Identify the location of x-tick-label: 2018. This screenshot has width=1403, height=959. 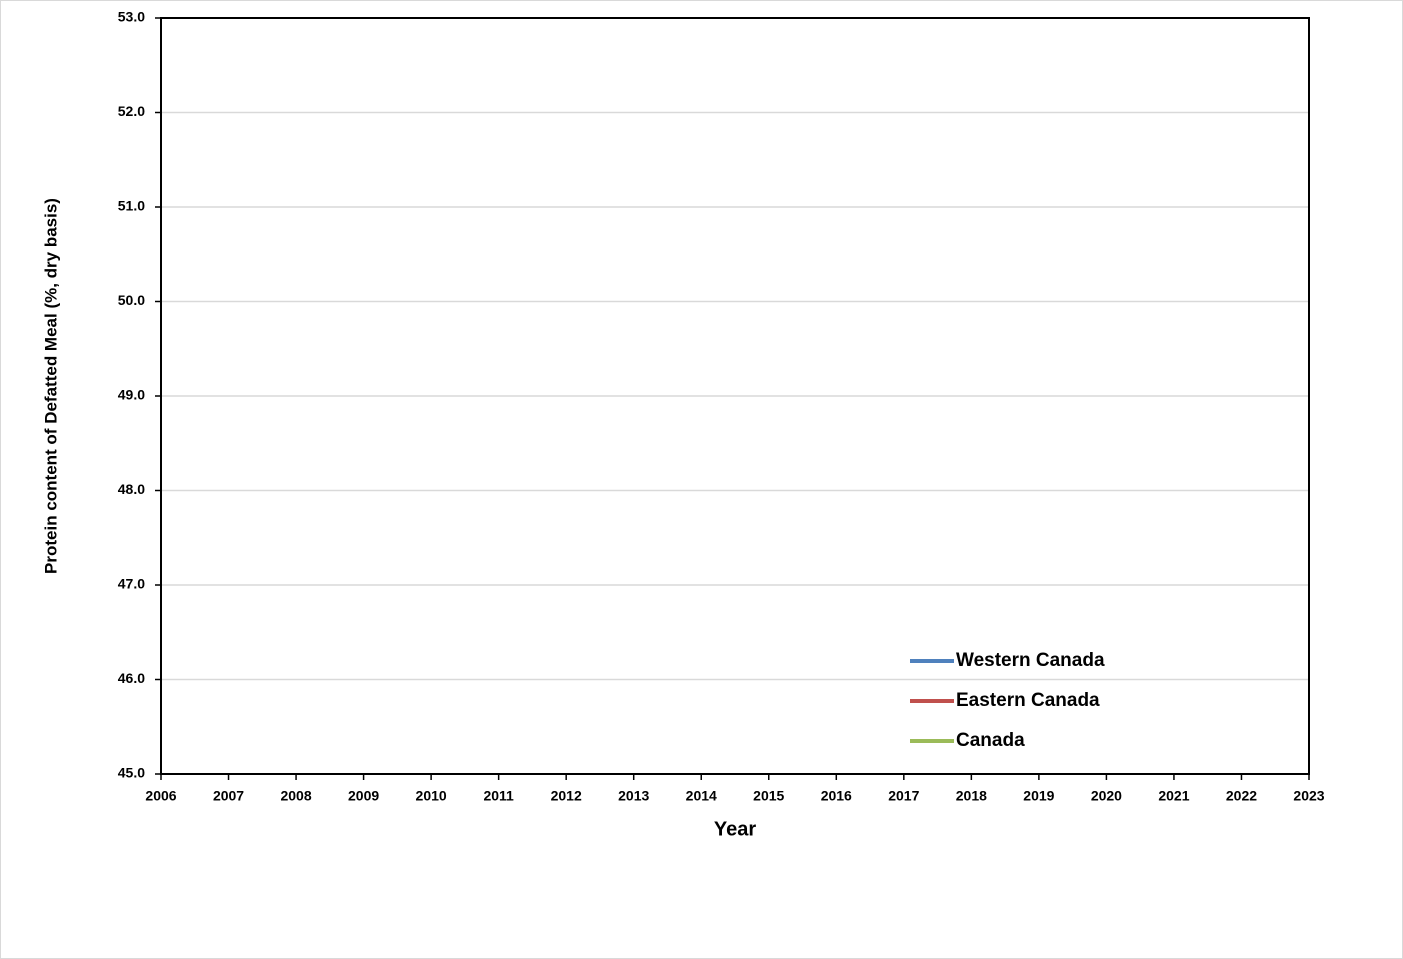
(971, 796).